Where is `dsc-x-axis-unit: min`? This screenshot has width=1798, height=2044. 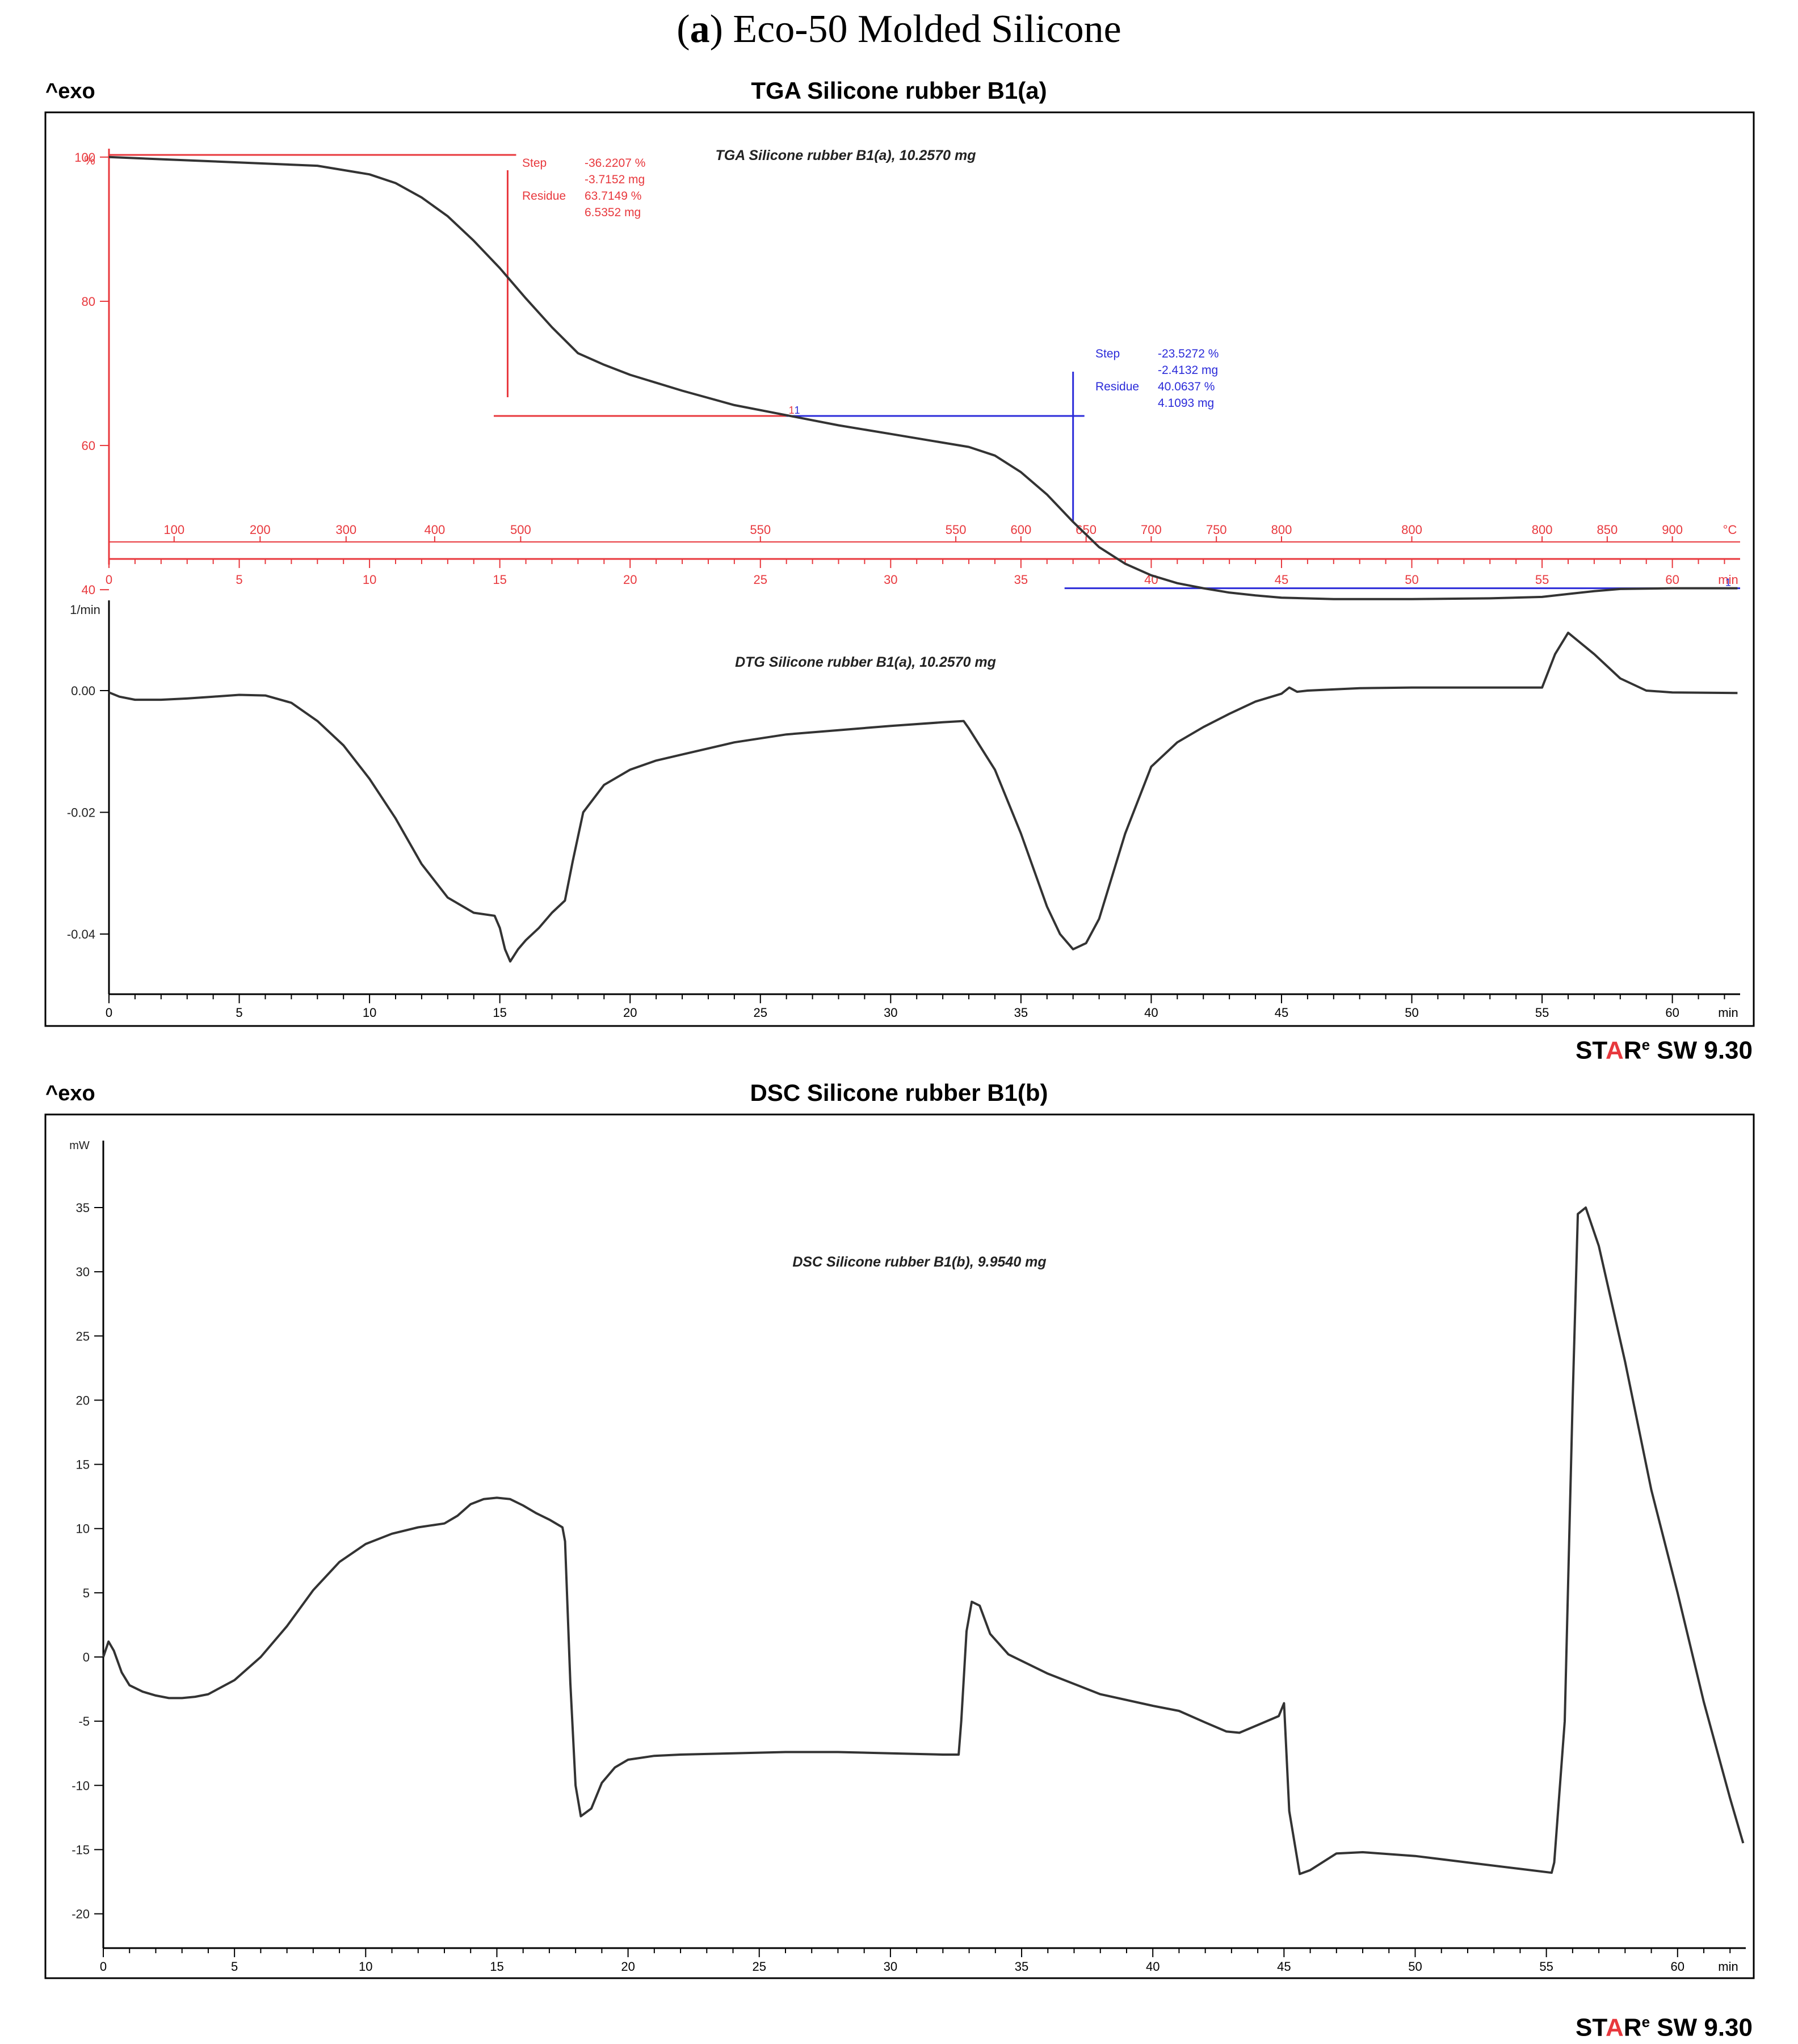
dsc-x-axis-unit: min is located at coordinates (1728, 1967).